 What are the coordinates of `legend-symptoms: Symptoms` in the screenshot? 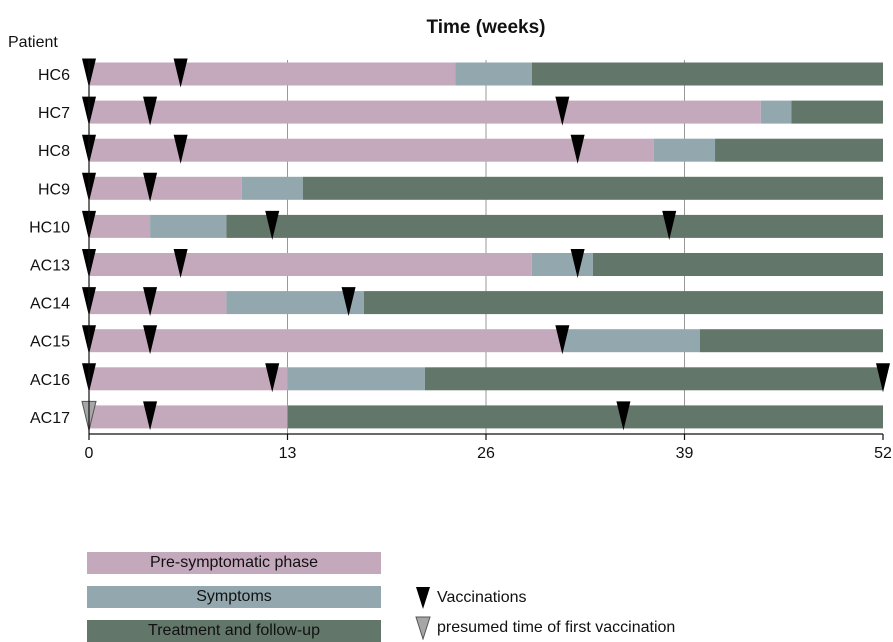 It's located at (234, 597).